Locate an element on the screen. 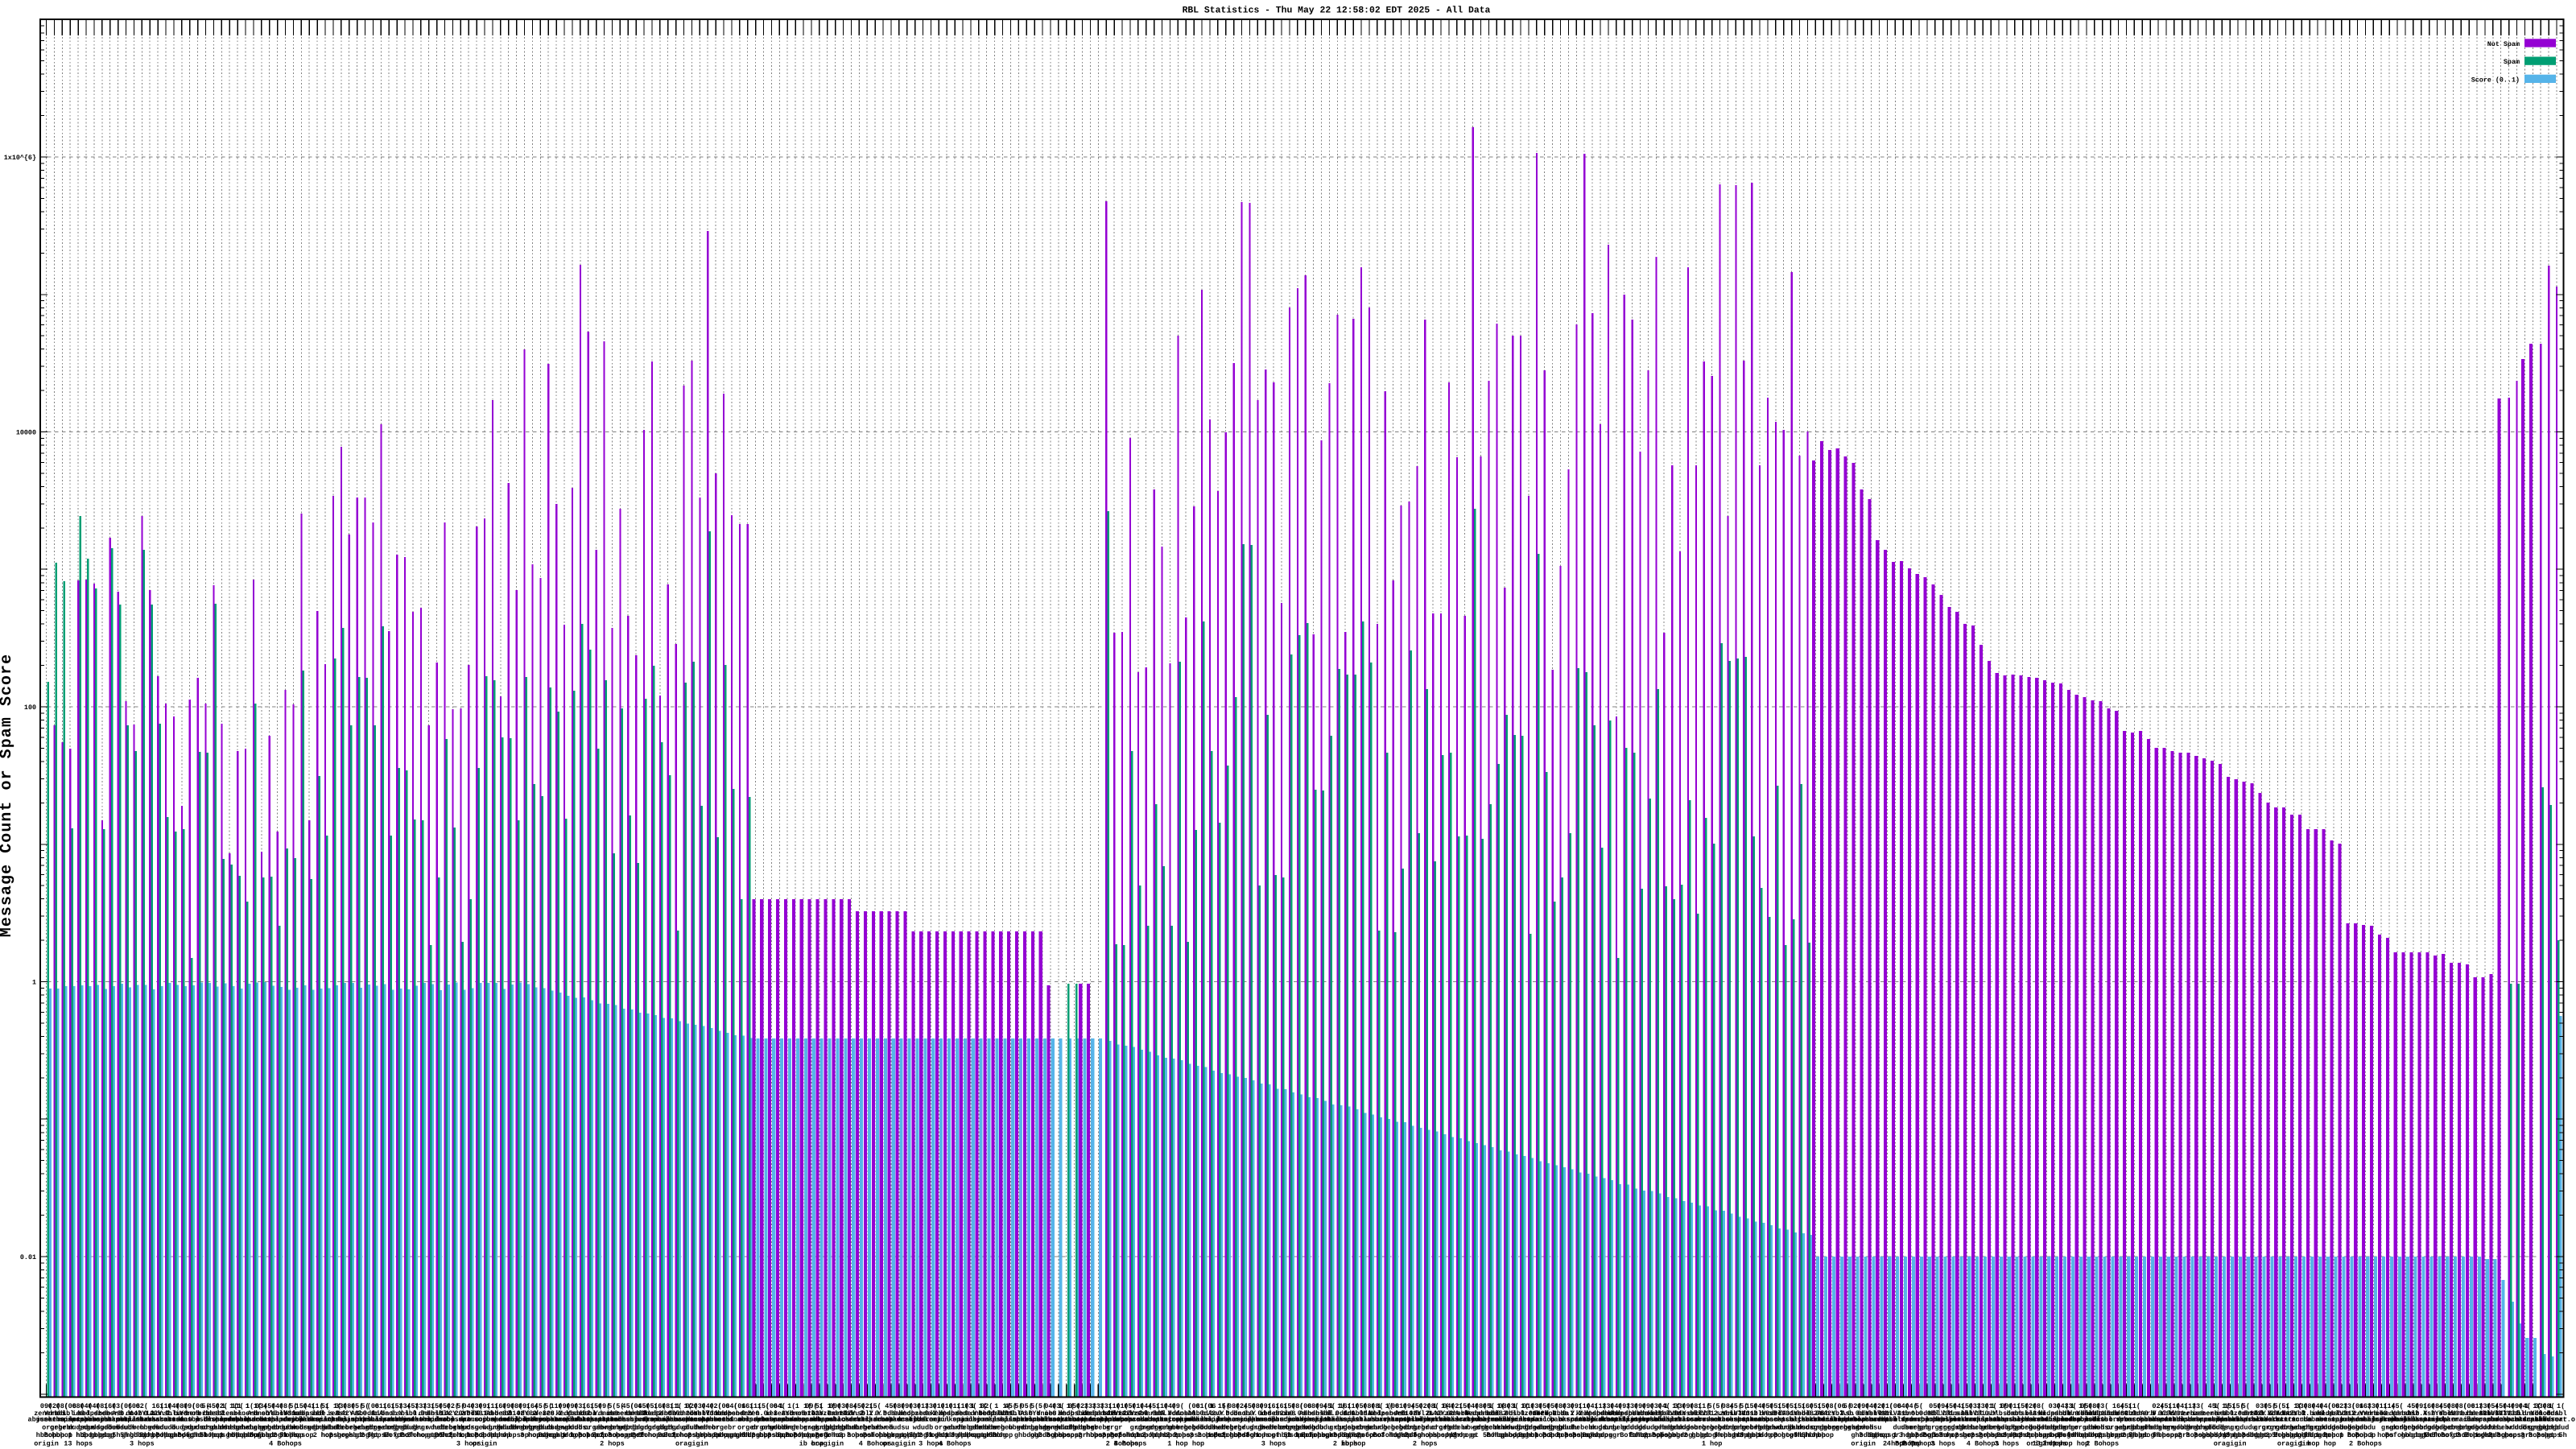 This screenshot has width=2576, height=1449. svg-text: Bohop is located at coordinates (1783, 1435).